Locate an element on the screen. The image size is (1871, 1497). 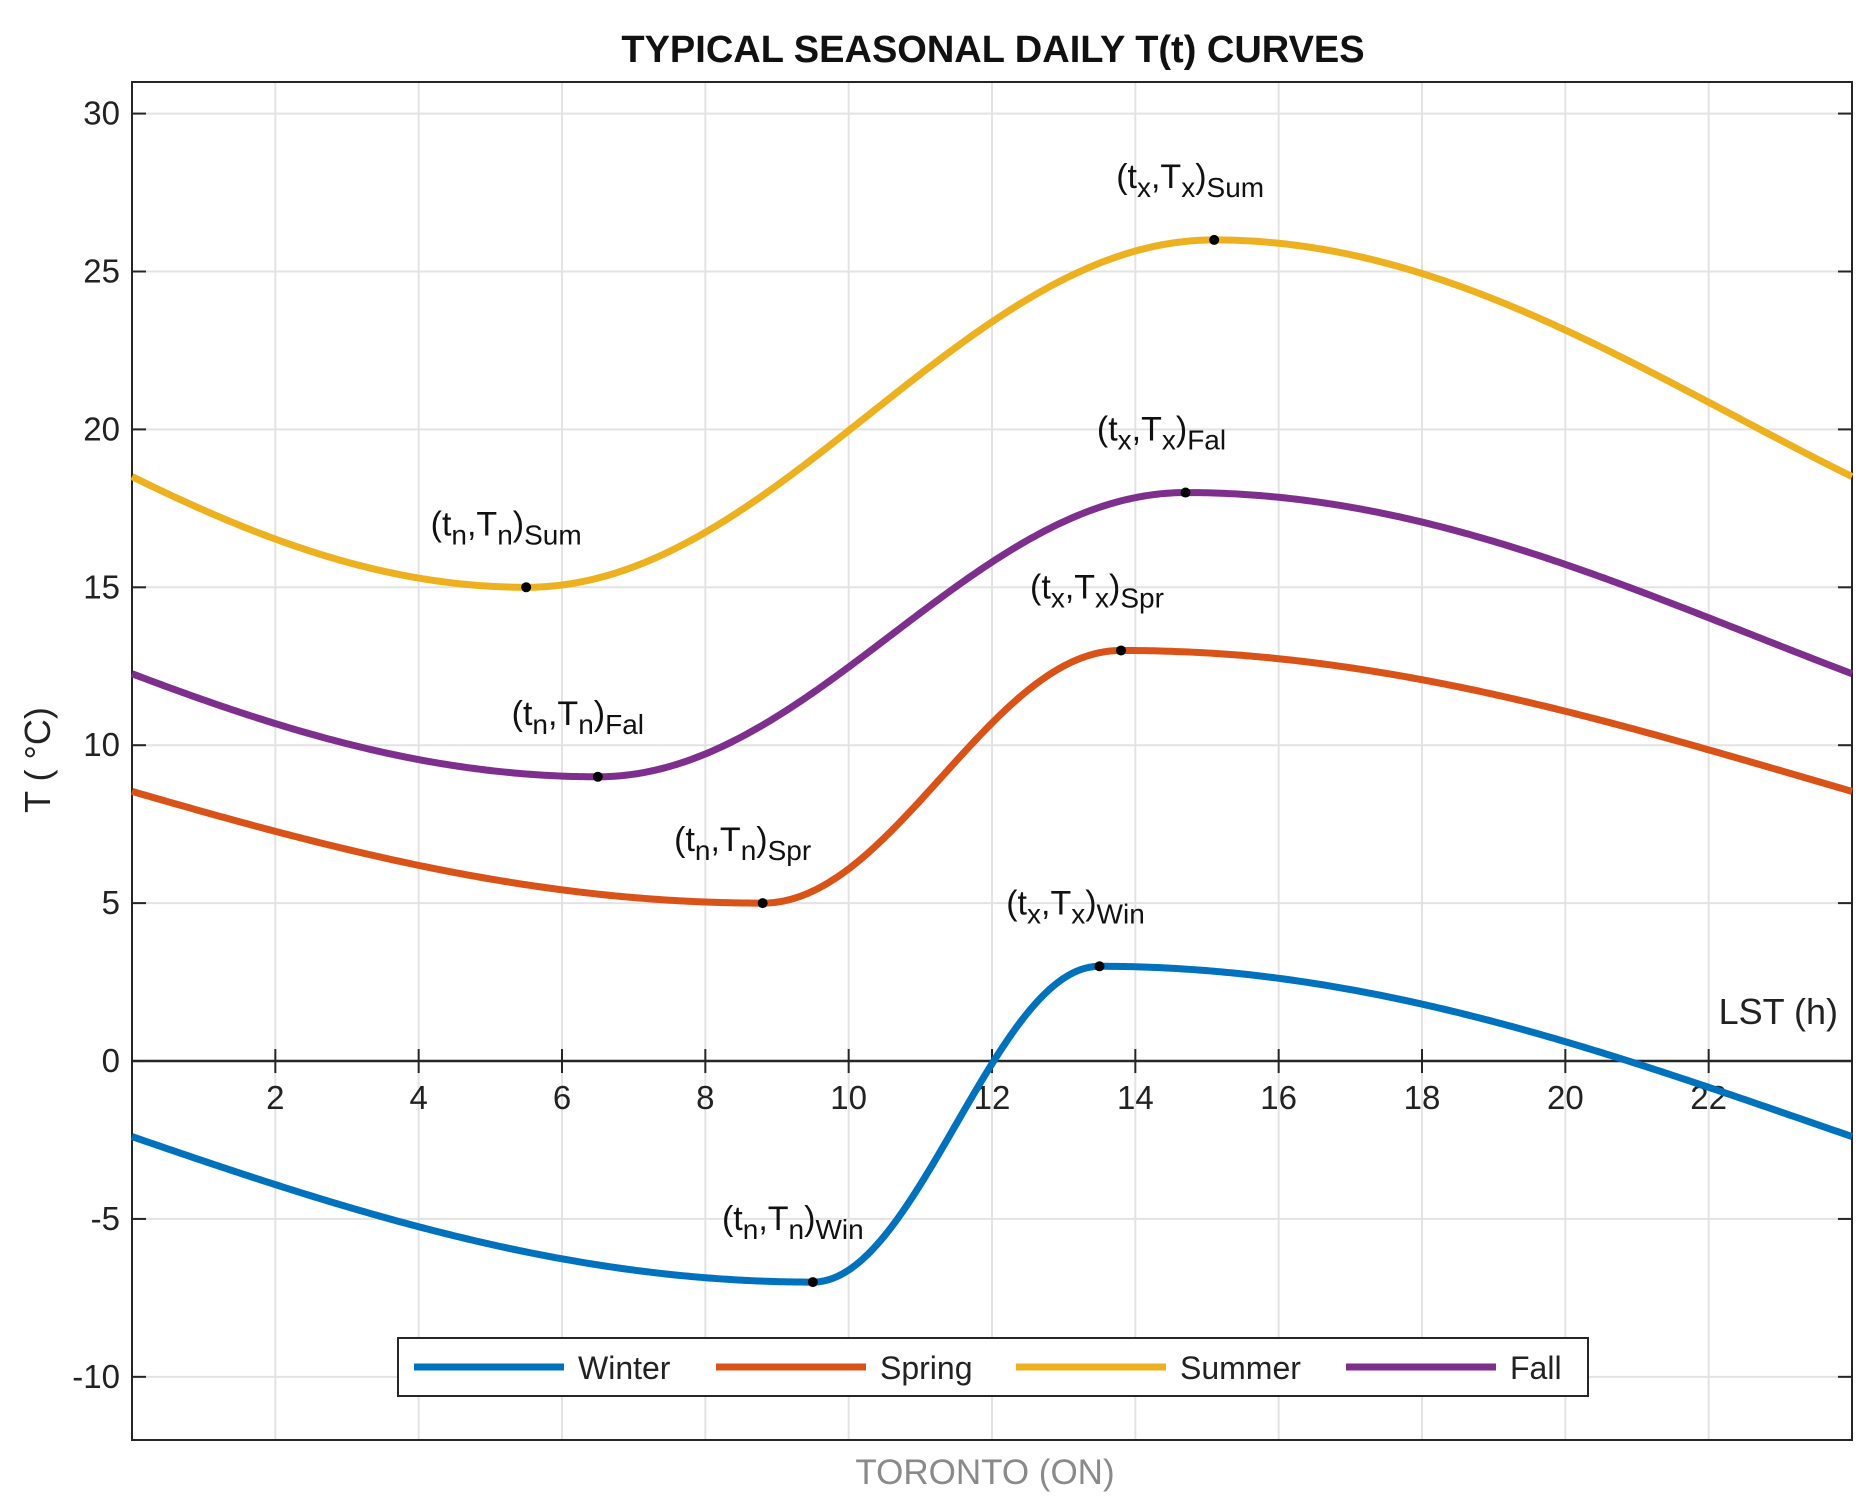
x-tick-label: 10 is located at coordinates (848, 1097).